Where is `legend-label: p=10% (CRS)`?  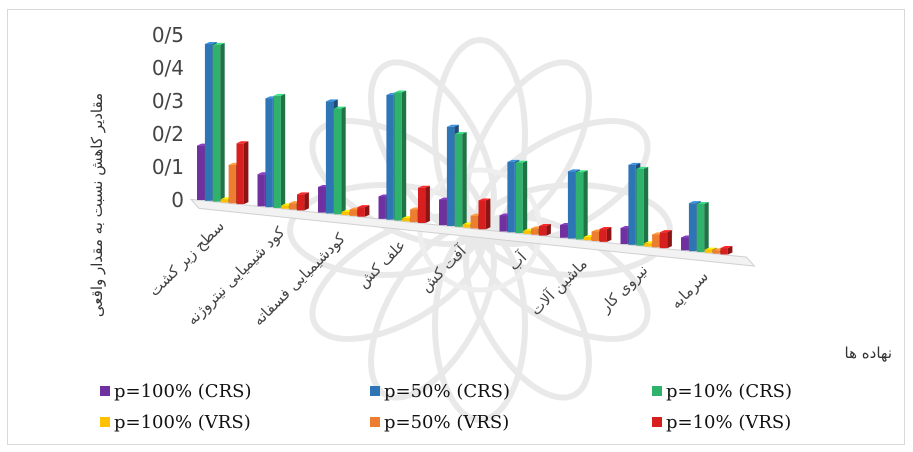
legend-label: p=10% (CRS) is located at coordinates (729, 391).